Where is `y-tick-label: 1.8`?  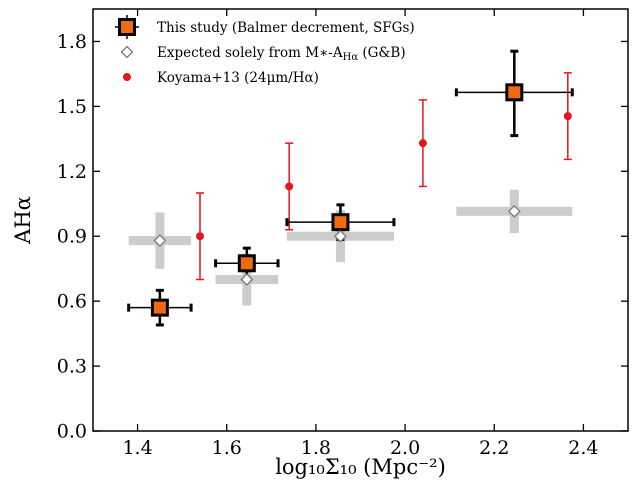 y-tick-label: 1.8 is located at coordinates (72, 42).